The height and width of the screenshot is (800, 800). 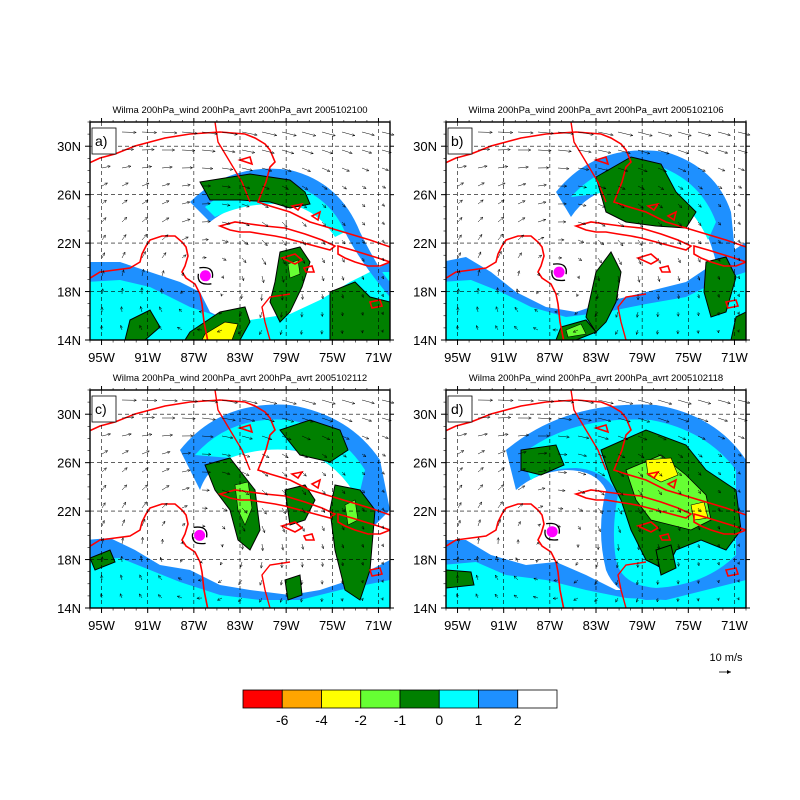 What do you see at coordinates (457, 409) in the screenshot?
I see `svg-text: d)` at bounding box center [457, 409].